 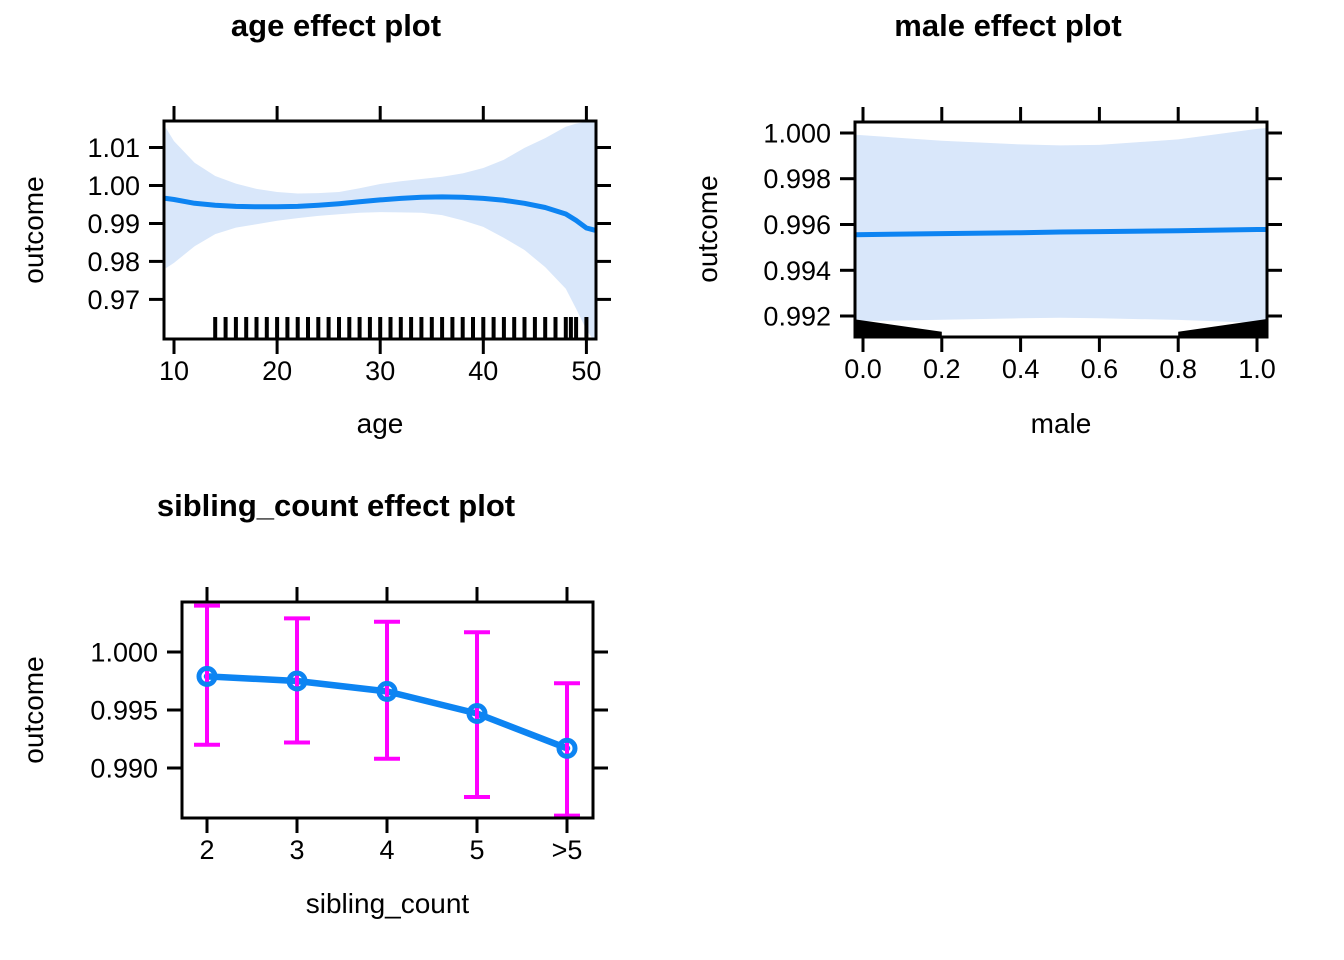 I want to click on sibling-count-plot-svg: 2 3 4 5 >5 1.000 0.995 0.990, so click(x=349, y=726).